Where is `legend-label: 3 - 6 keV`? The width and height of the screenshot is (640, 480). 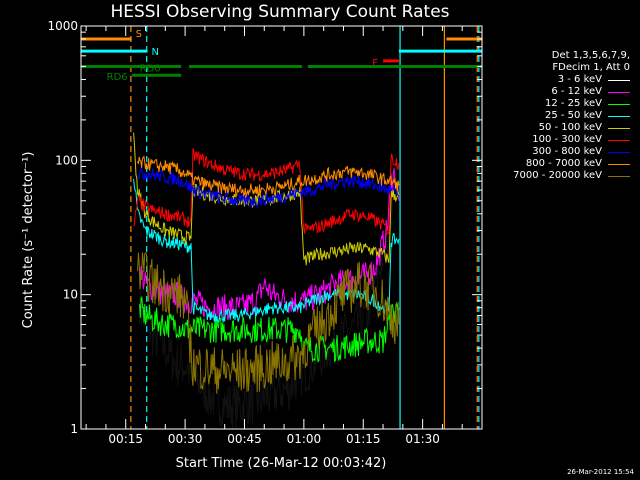 legend-label: 3 - 6 keV is located at coordinates (579, 79).